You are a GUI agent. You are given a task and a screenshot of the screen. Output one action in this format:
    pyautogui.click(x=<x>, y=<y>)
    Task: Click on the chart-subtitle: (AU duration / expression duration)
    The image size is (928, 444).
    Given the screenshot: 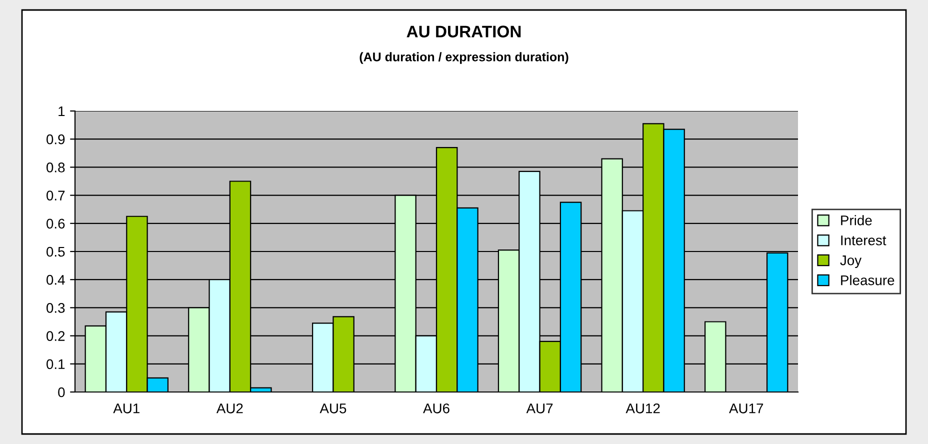 What is the action you would take?
    pyautogui.click(x=464, y=58)
    